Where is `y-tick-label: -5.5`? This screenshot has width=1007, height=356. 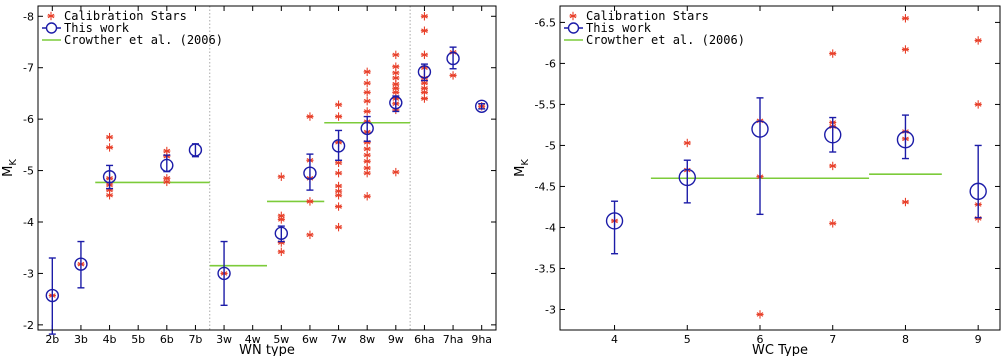
y-tick-label: -5.5 is located at coordinates (545, 104).